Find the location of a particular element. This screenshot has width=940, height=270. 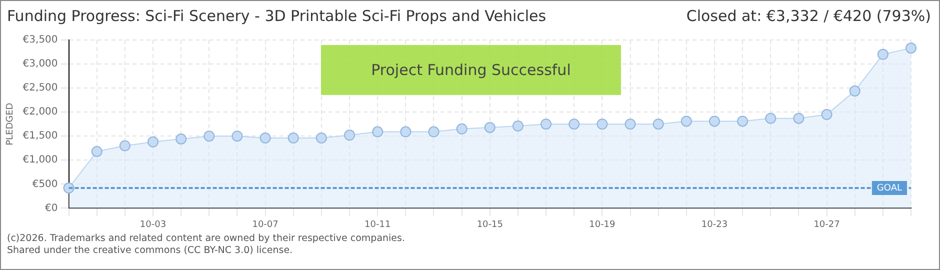

x-tick-label: 10-15 is located at coordinates (489, 225).